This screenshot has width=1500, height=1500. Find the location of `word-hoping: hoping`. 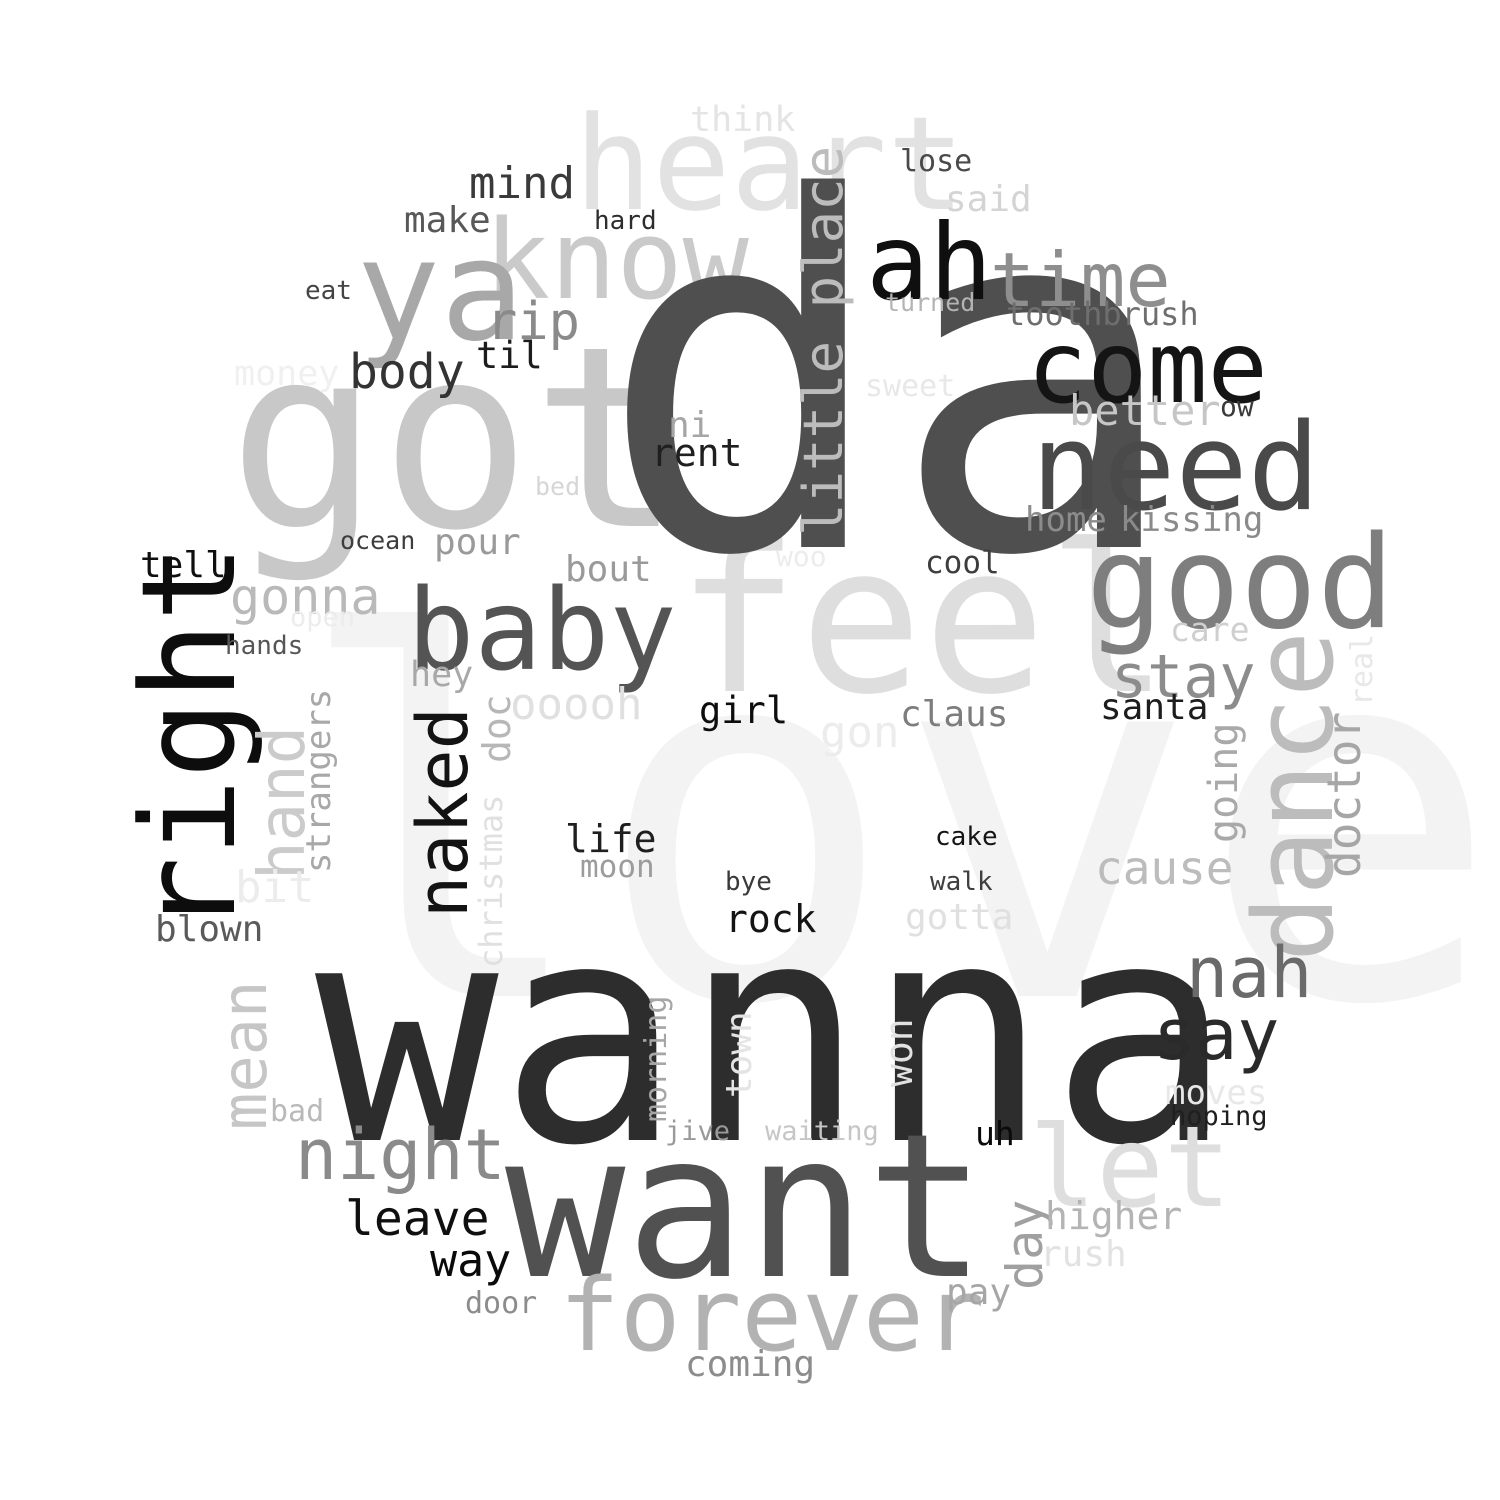

word-hoping: hoping is located at coordinates (1219, 1116).